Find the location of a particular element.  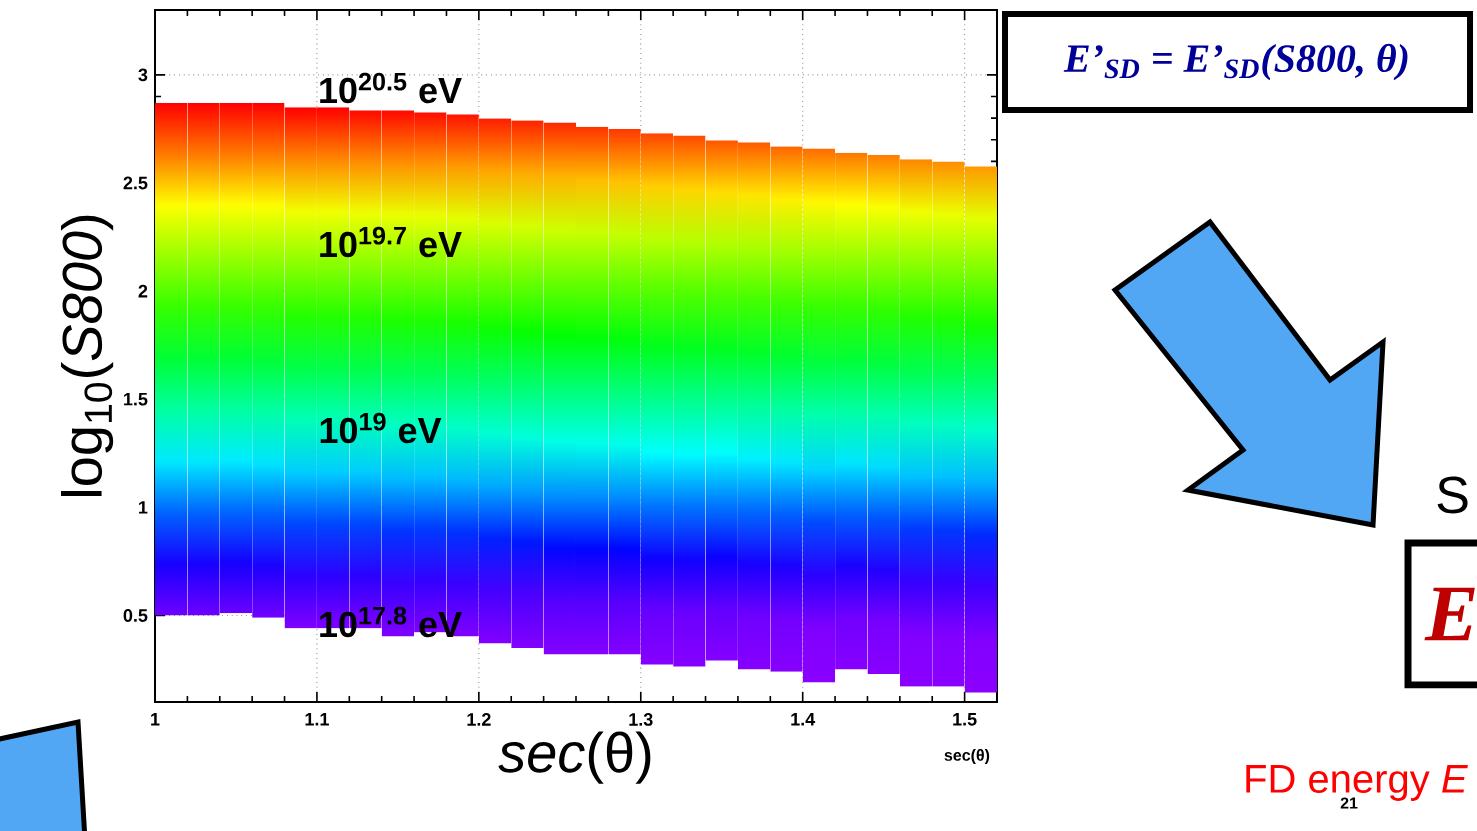

x-tick-label: 1 is located at coordinates (155, 719).